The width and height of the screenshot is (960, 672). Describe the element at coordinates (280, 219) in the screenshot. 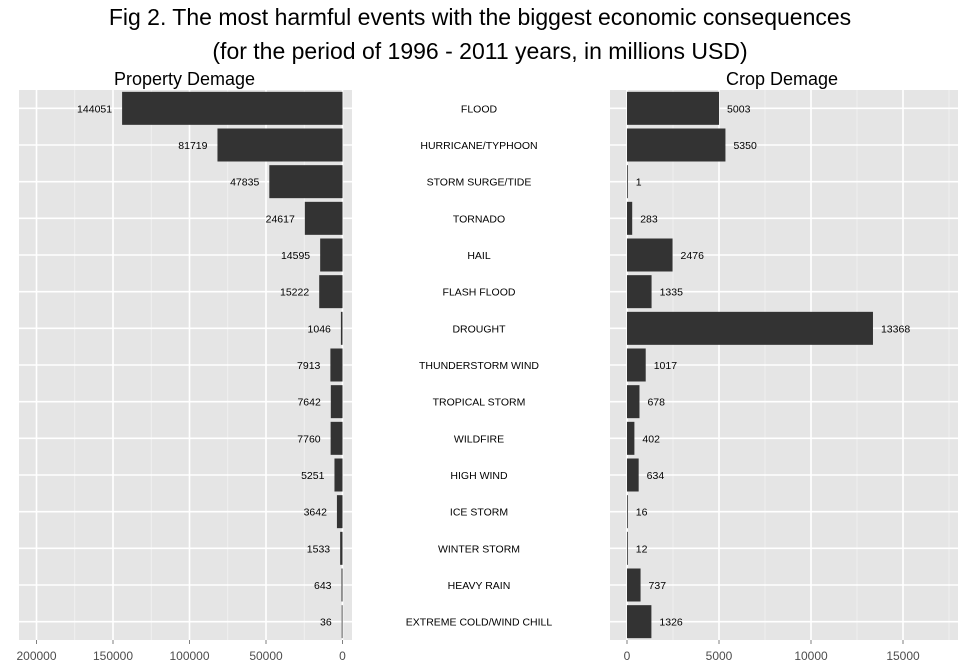

I see `property-bar-label: 24617` at that location.